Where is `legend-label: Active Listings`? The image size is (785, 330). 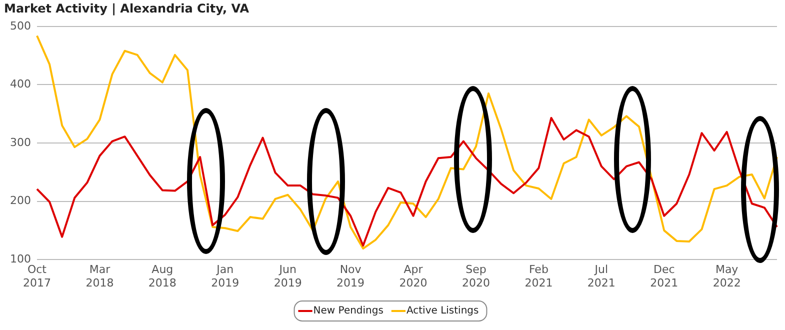 legend-label: Active Listings is located at coordinates (442, 311).